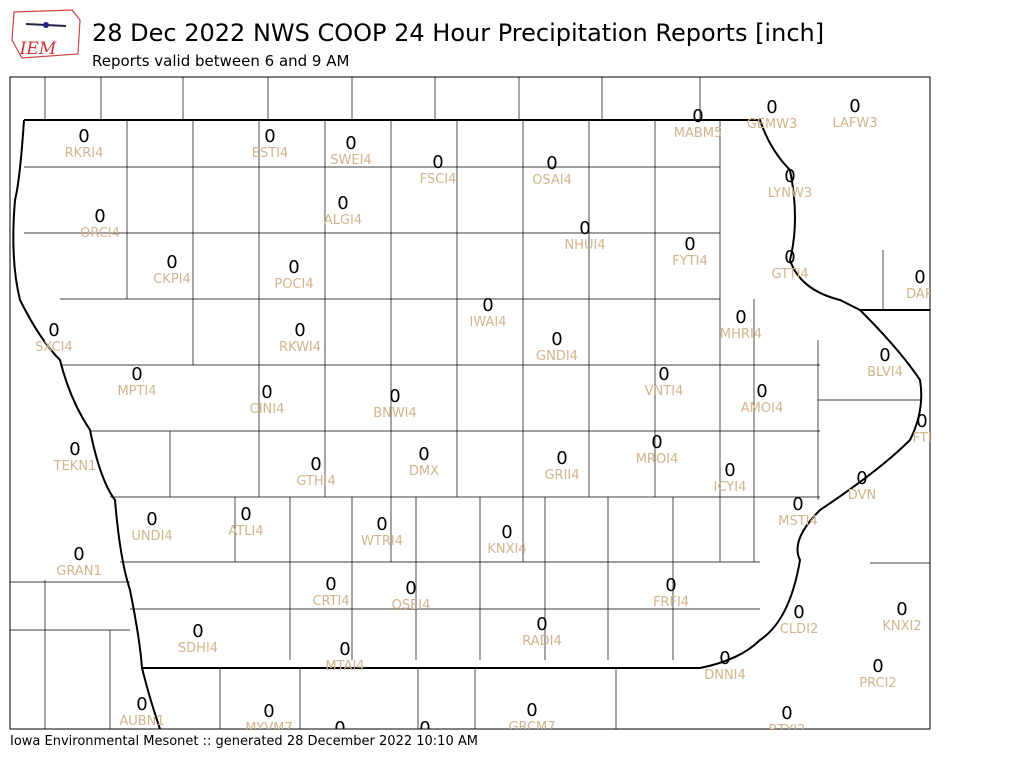 The height and width of the screenshot is (768, 1024). What do you see at coordinates (689, 261) in the screenshot?
I see `station-id: FYTI4` at bounding box center [689, 261].